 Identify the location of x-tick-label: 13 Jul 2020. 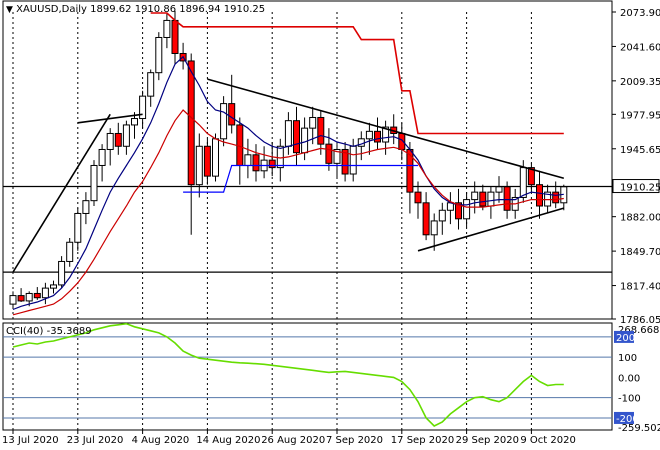
(30, 440).